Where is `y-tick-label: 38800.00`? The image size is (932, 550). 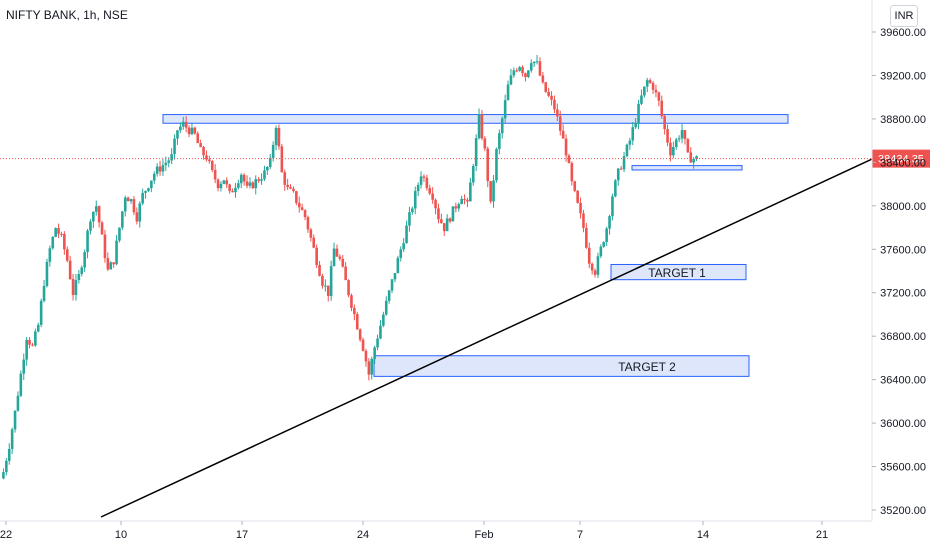 y-tick-label: 38800.00 is located at coordinates (903, 120).